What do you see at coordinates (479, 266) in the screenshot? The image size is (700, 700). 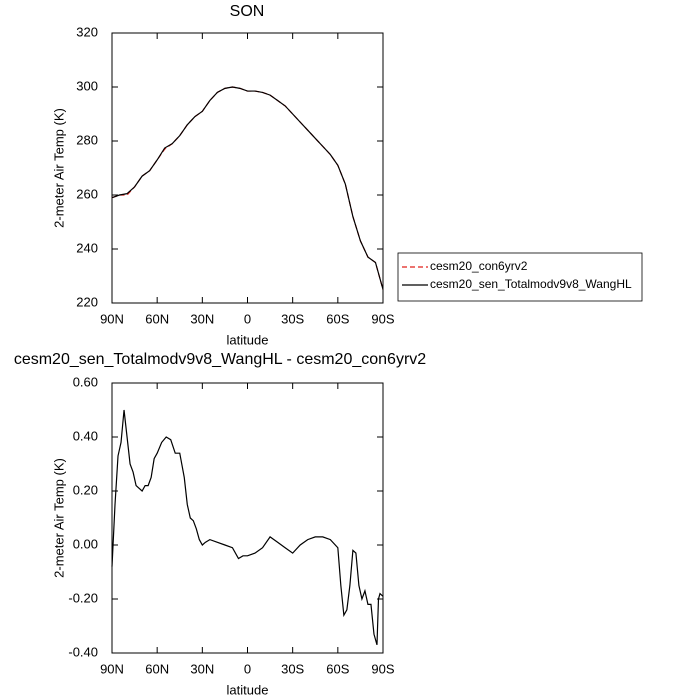 I see `legend-label: cesm20_con6yrv2` at bounding box center [479, 266].